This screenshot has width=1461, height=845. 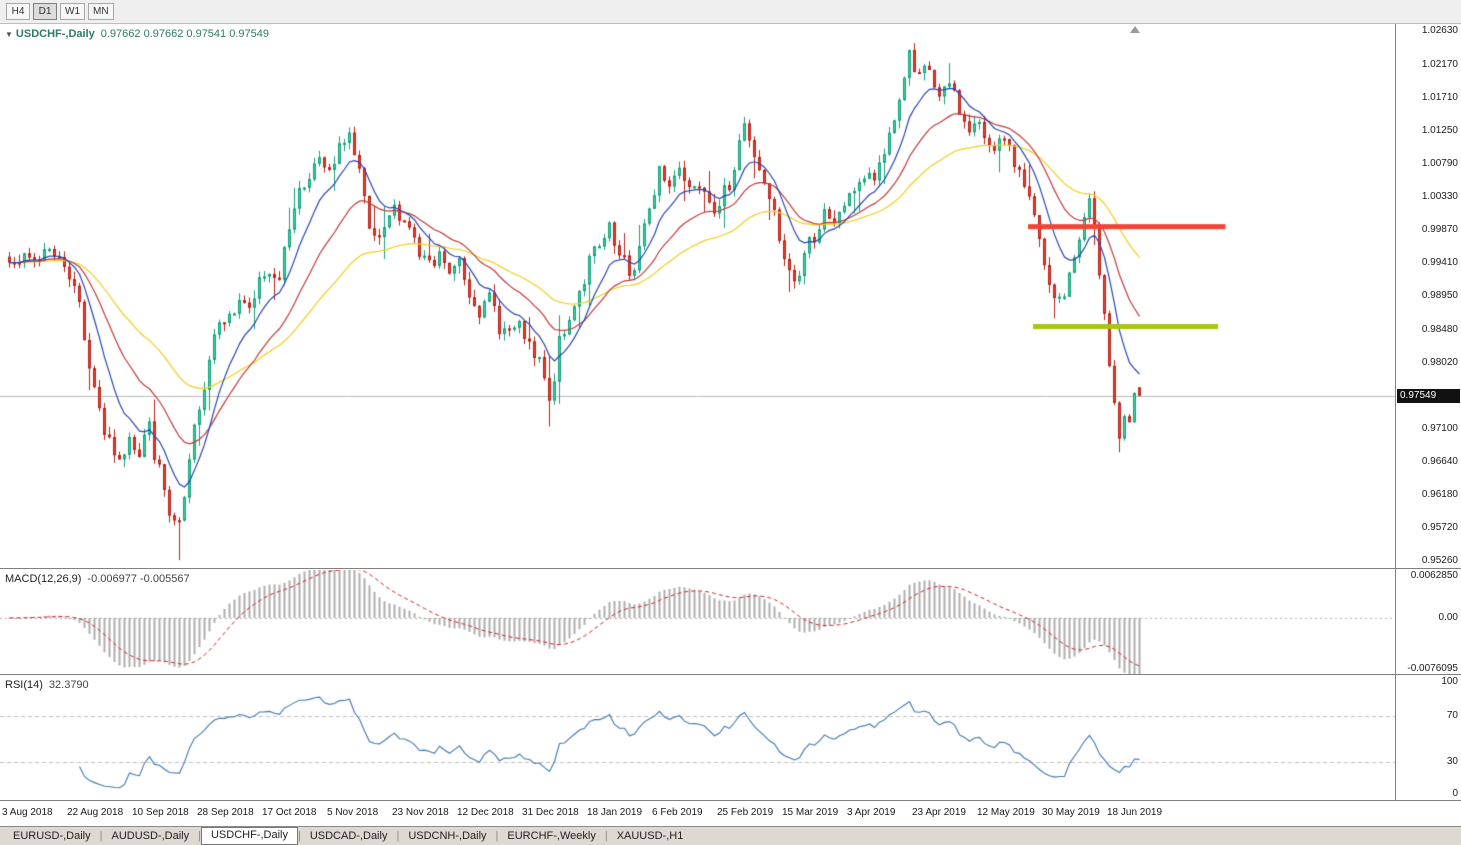 I want to click on price-tick-label: 0.99410, so click(x=1439, y=262).